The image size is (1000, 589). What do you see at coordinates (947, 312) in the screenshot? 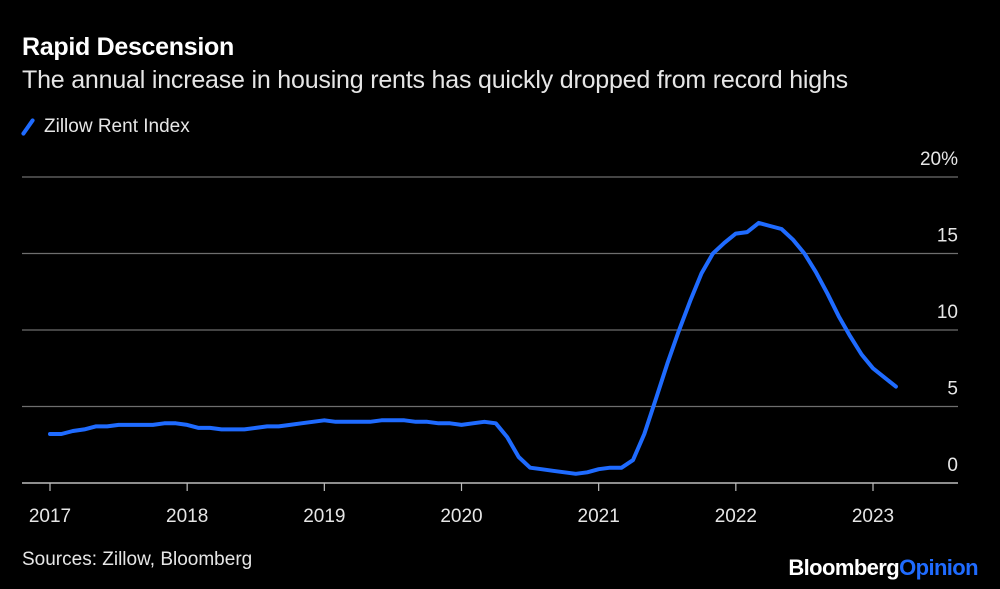
I see `y-tick-label: 10` at bounding box center [947, 312].